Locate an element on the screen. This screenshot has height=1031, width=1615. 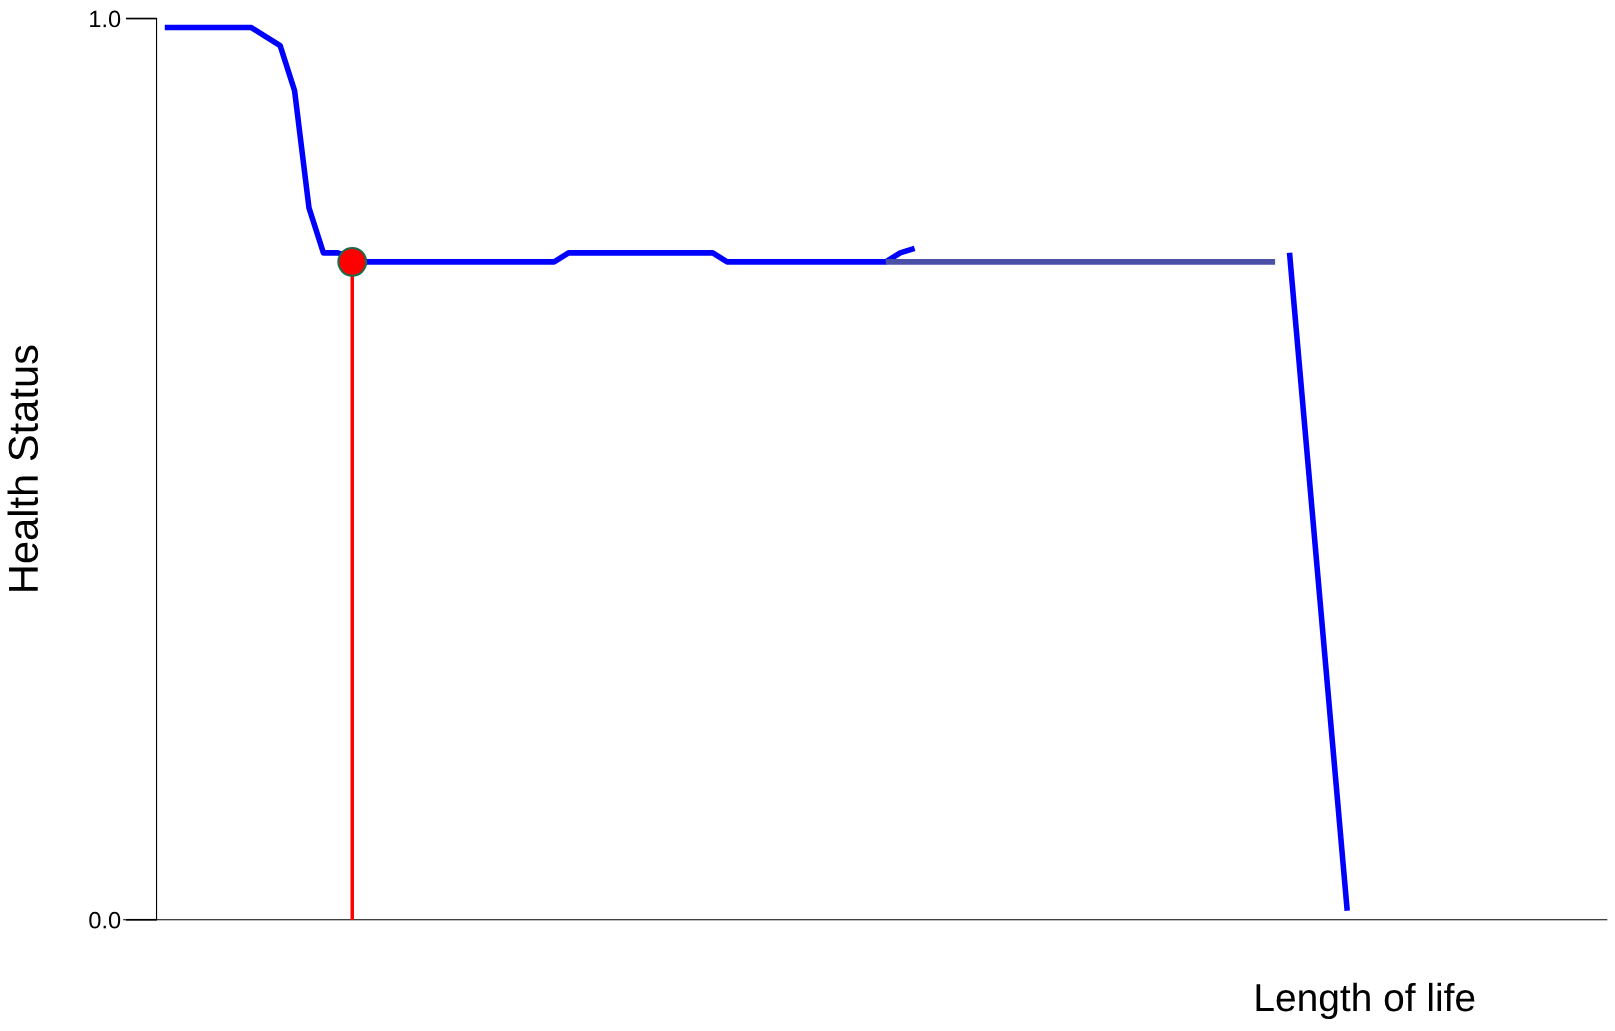
y-tick-label: 0.0 is located at coordinates (105, 920).